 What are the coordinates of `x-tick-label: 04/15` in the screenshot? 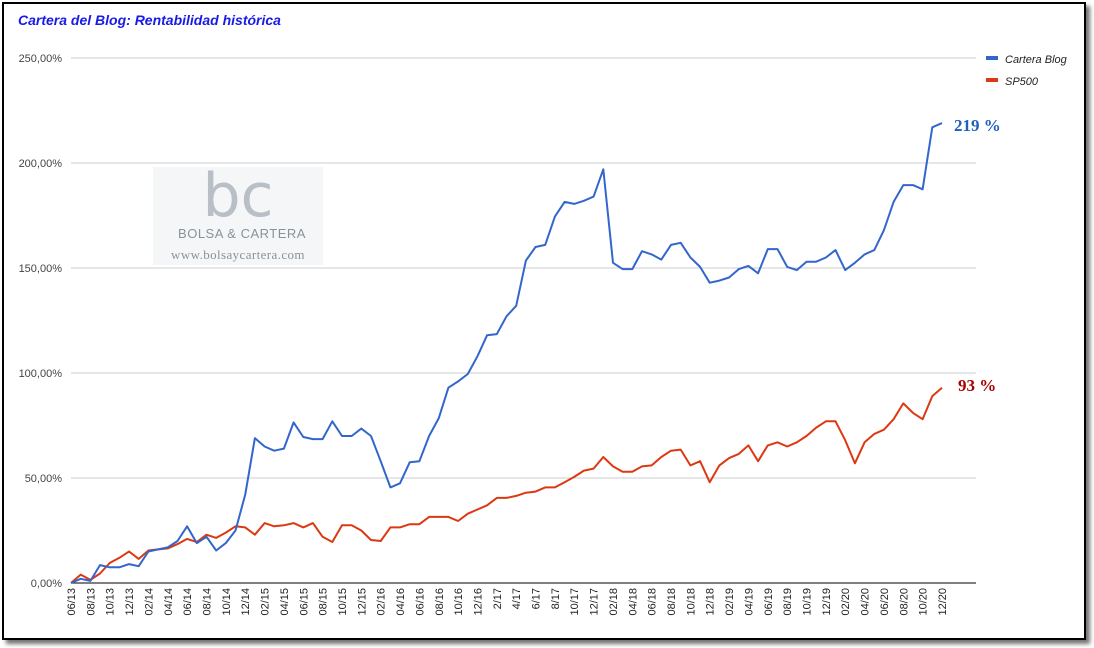 It's located at (285, 602).